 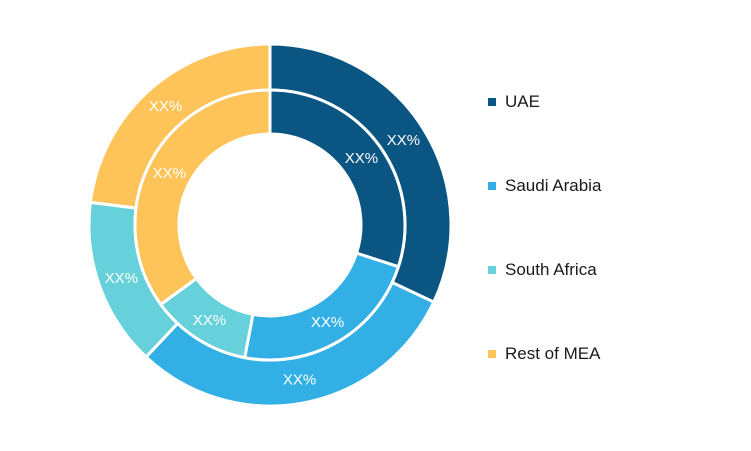 What do you see at coordinates (492, 354) in the screenshot?
I see `legend-swatch-rest-of-mea` at bounding box center [492, 354].